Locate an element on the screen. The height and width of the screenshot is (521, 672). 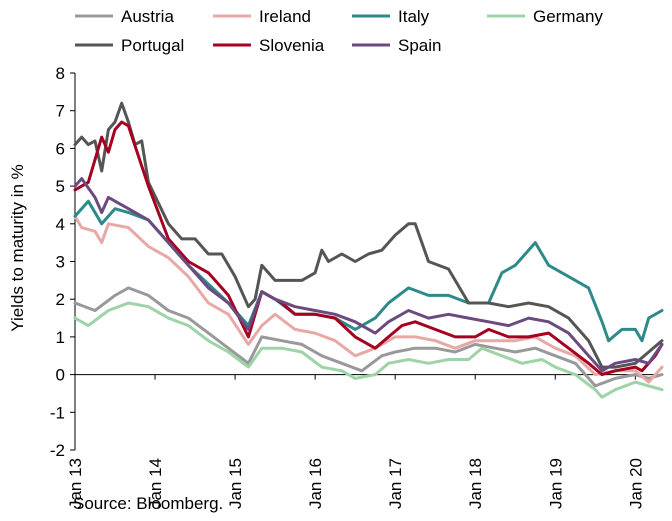
y-tick-label: 4 is located at coordinates (60, 224).